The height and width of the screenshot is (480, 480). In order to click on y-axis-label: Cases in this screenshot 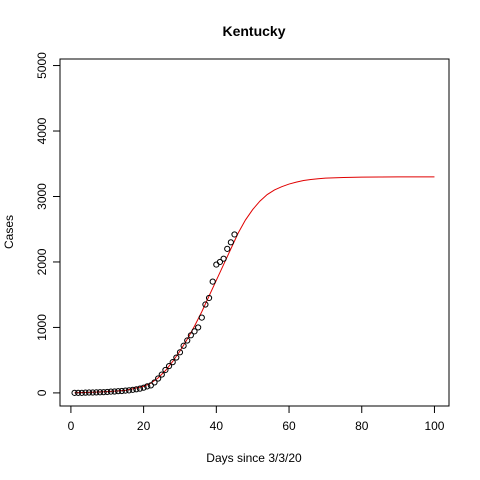, I will do `click(9, 232)`.